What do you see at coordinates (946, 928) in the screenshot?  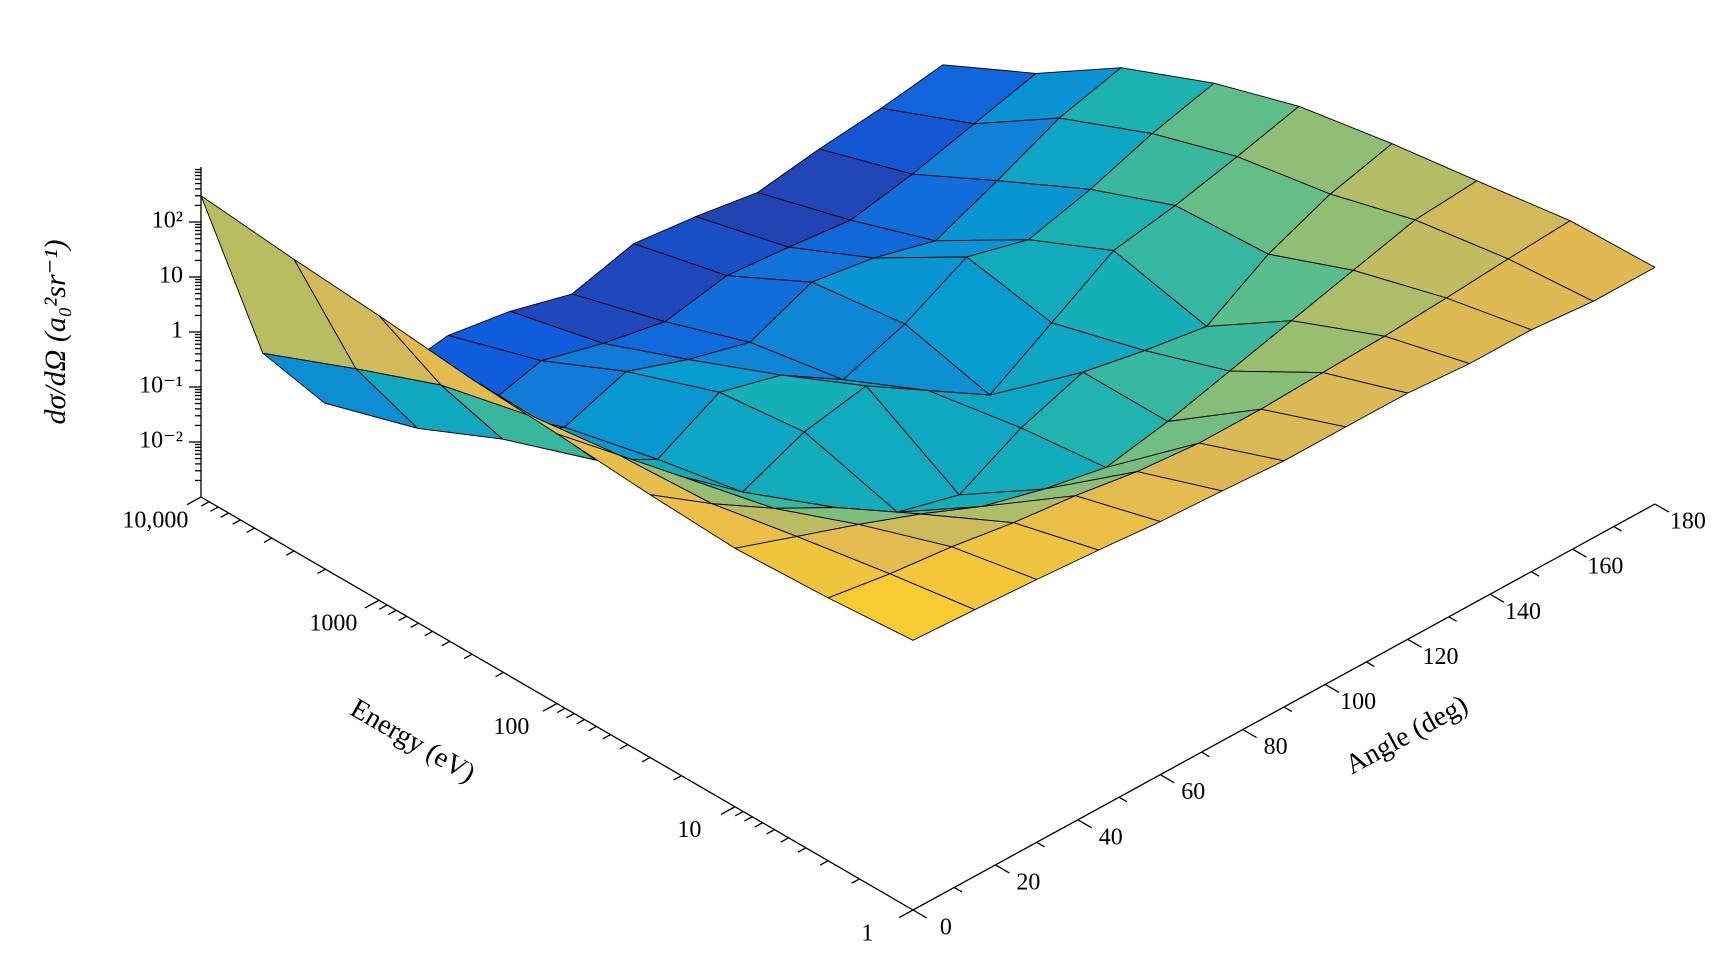 I see `x-tick-label: 0` at bounding box center [946, 928].